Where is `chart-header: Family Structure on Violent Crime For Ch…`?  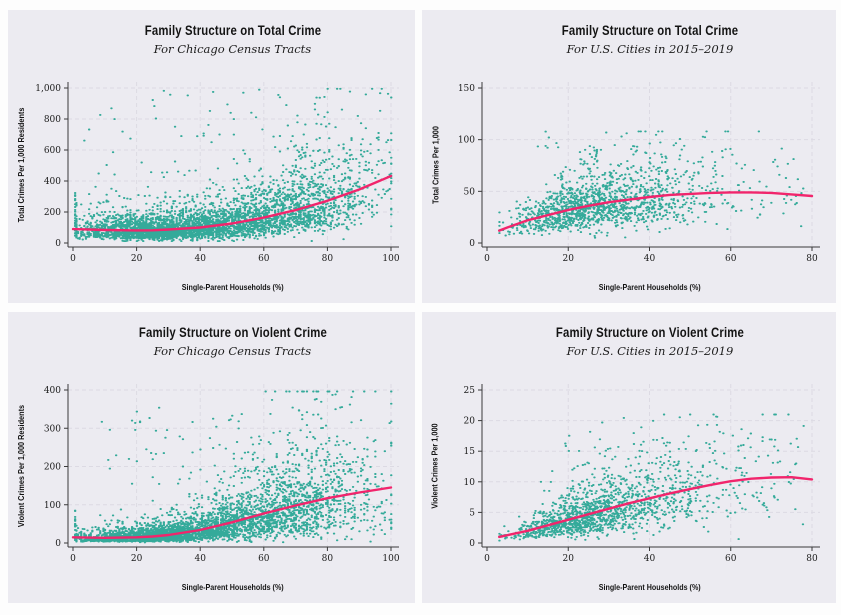
chart-header: Family Structure on Violent Crime For Ch… is located at coordinates (232, 341).